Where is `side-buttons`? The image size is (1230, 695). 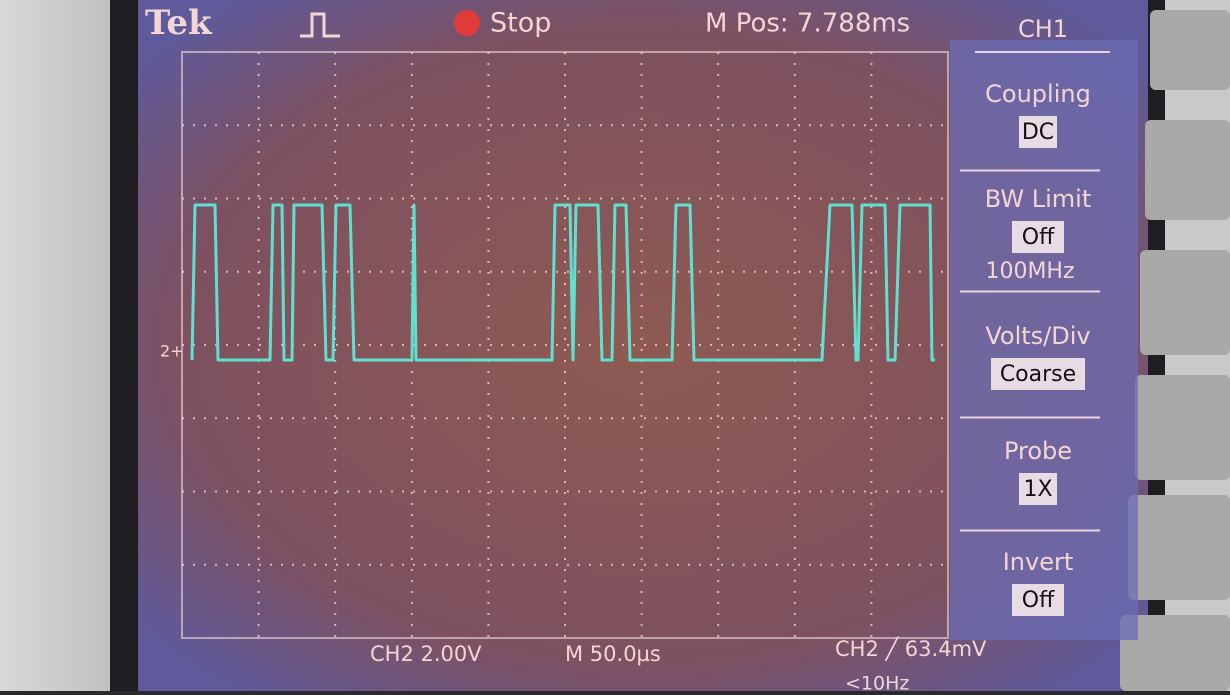 side-buttons is located at coordinates (1175, 350).